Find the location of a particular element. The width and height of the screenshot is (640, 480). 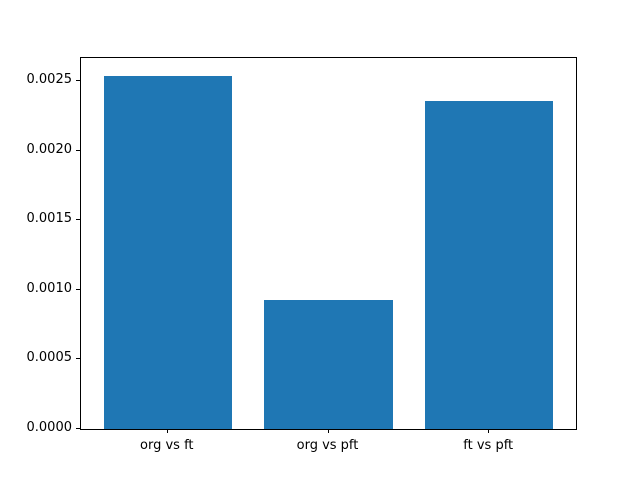

x-tick-label: ft vs pft is located at coordinates (488, 445).